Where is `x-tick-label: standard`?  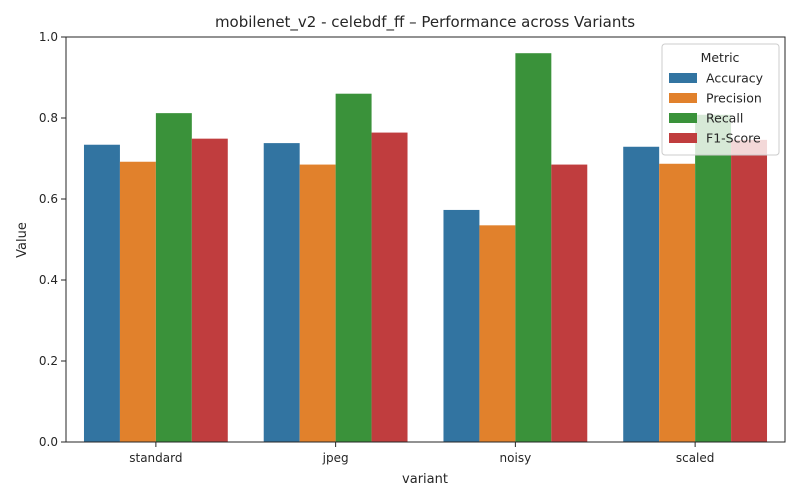 x-tick-label: standard is located at coordinates (155, 458).